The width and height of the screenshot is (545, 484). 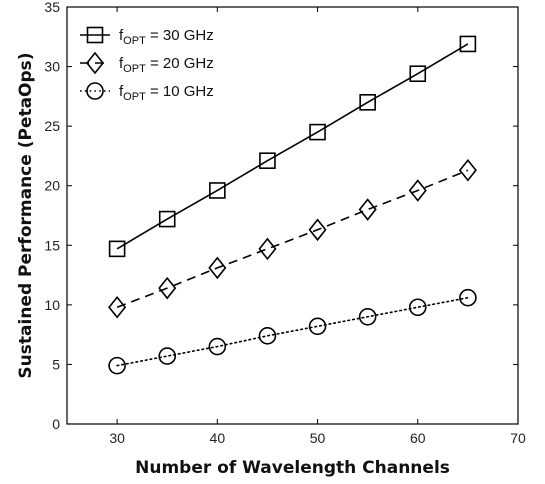 What do you see at coordinates (180, 35) in the screenshot?
I see `legend-label-value: = 30 GHz` at bounding box center [180, 35].